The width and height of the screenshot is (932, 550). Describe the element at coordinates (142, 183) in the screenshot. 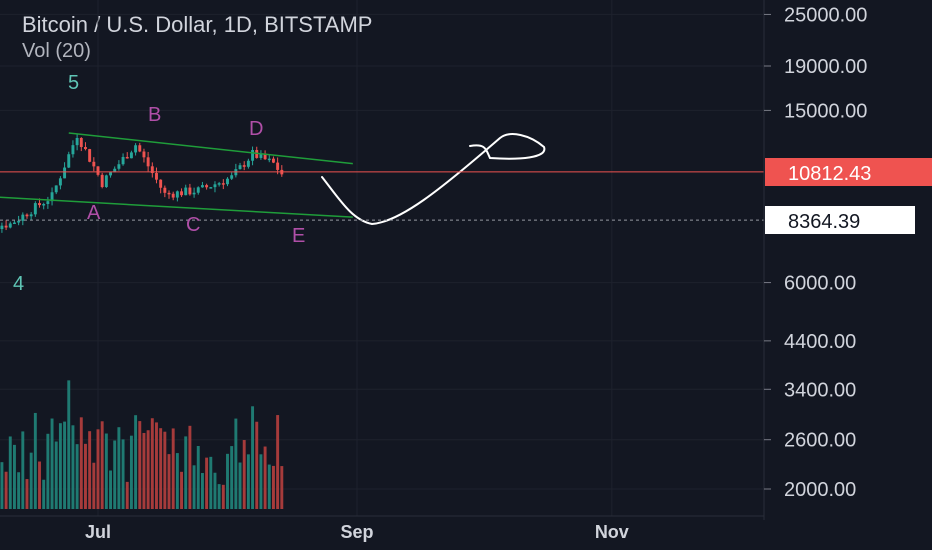

I see `candlesticks` at that location.